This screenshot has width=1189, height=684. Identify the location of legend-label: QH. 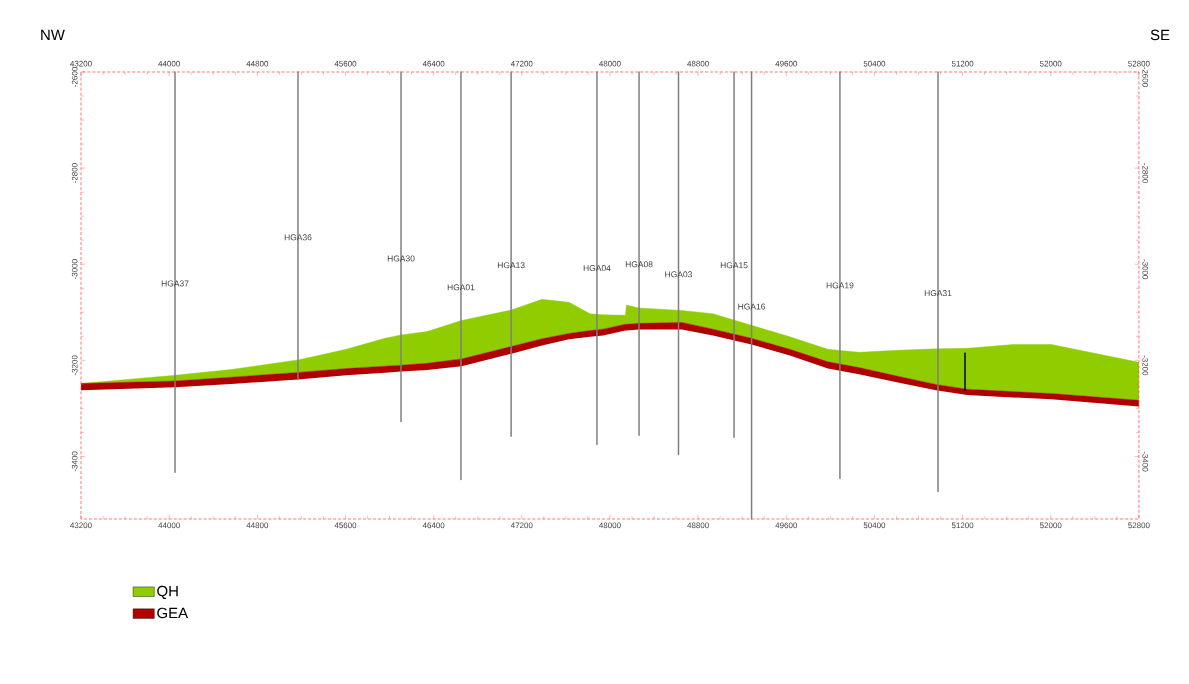
(167, 592).